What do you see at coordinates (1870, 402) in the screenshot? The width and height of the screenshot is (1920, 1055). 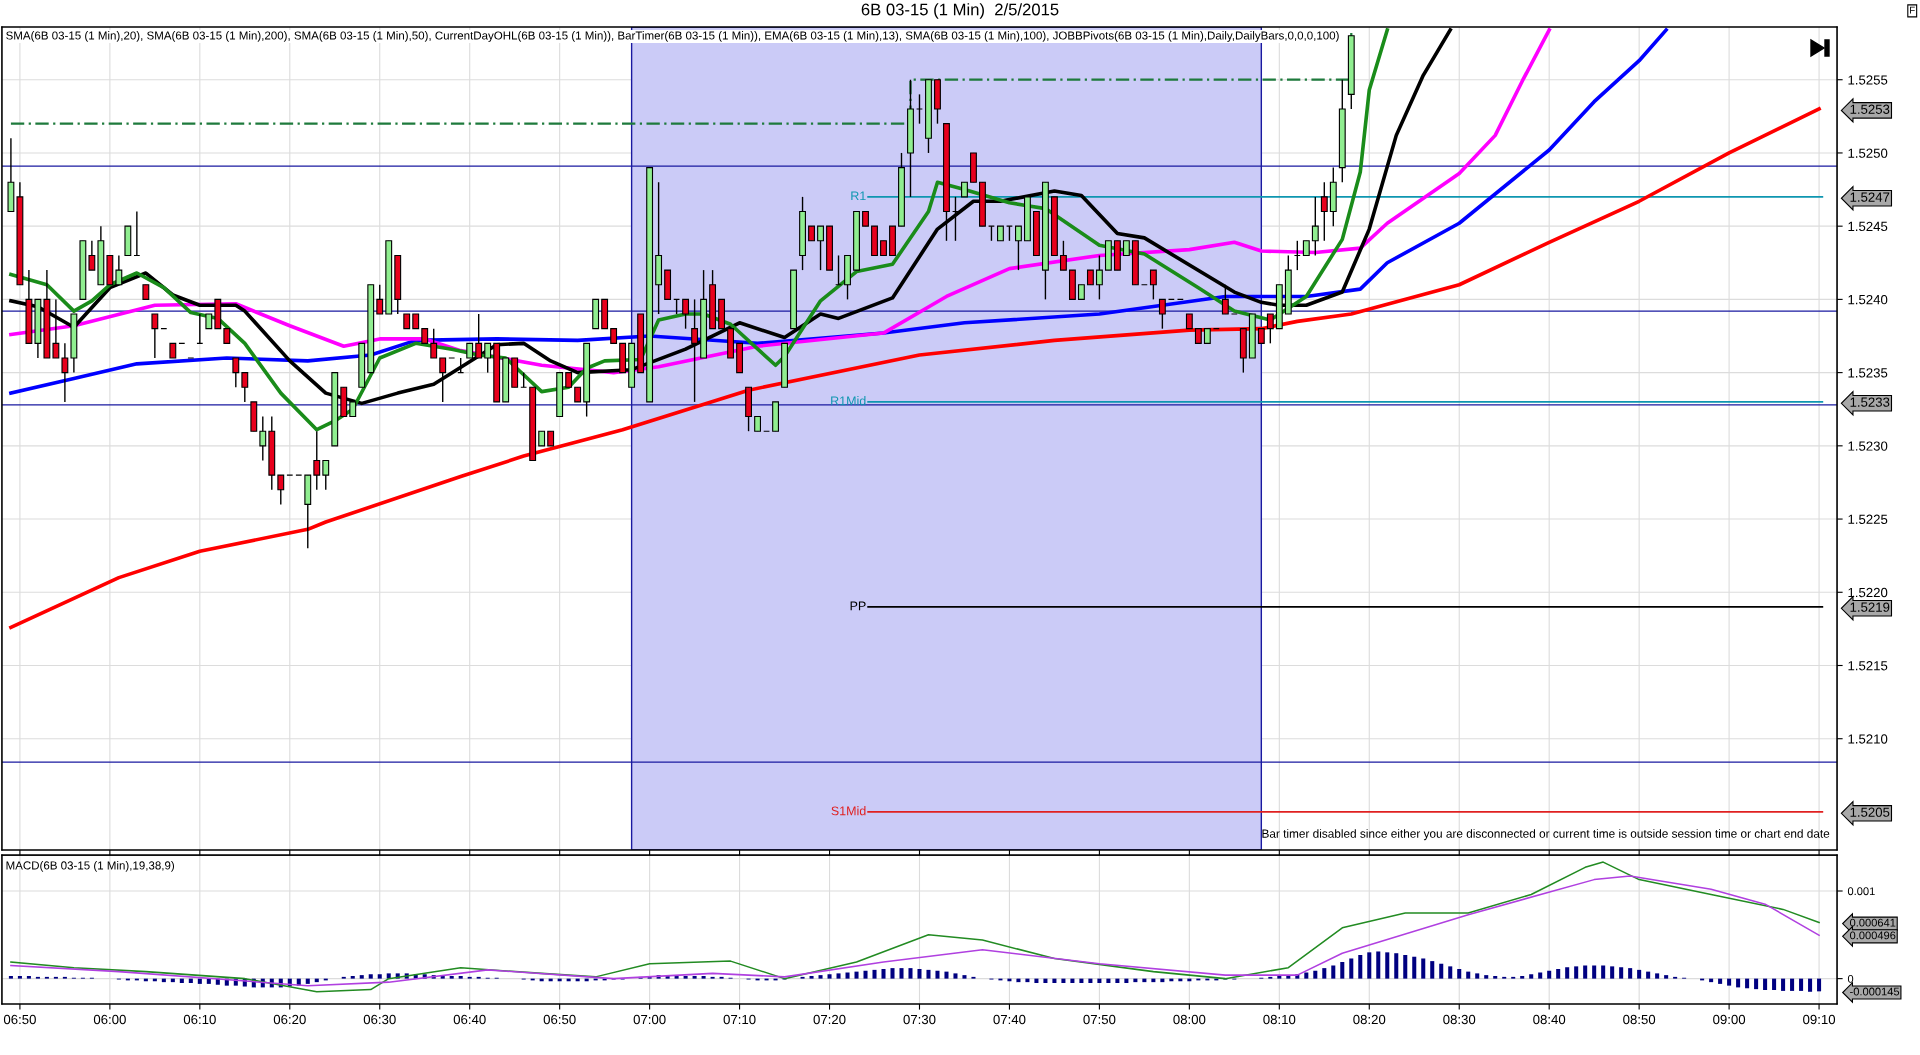 I see `y2-tick-label: 1.5233` at bounding box center [1870, 402].